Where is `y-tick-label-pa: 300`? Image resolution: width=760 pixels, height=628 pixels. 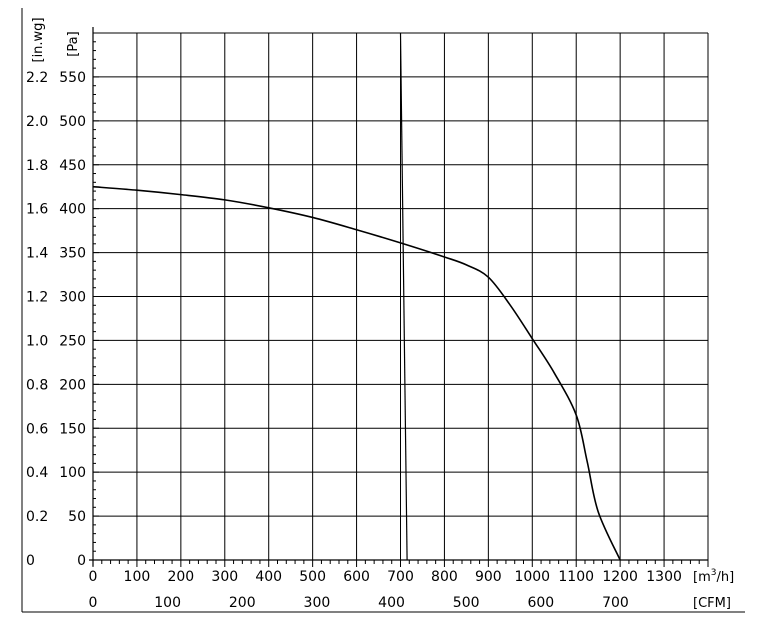
y-tick-label-pa: 300 is located at coordinates (72, 298).